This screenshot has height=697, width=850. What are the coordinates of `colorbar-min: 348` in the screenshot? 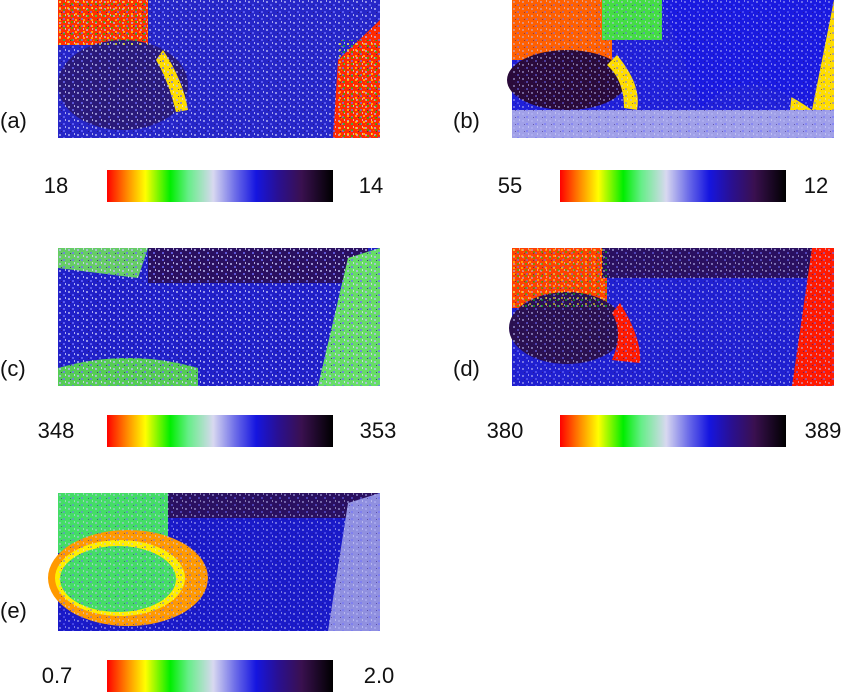 It's located at (56, 430).